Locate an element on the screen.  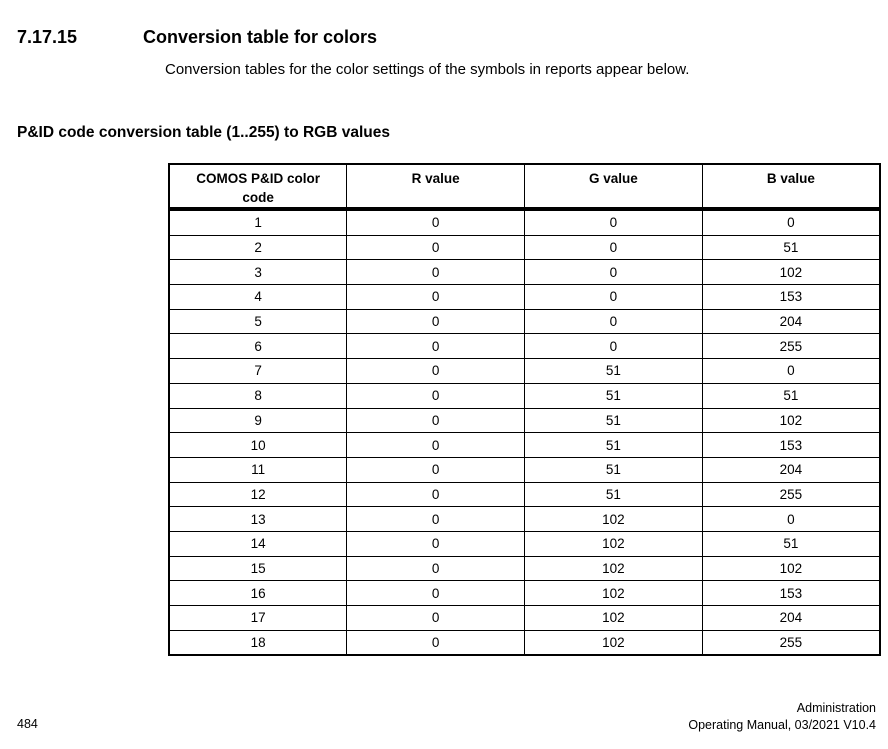
table-row: 5 0 0 204 is located at coordinates (524, 321).